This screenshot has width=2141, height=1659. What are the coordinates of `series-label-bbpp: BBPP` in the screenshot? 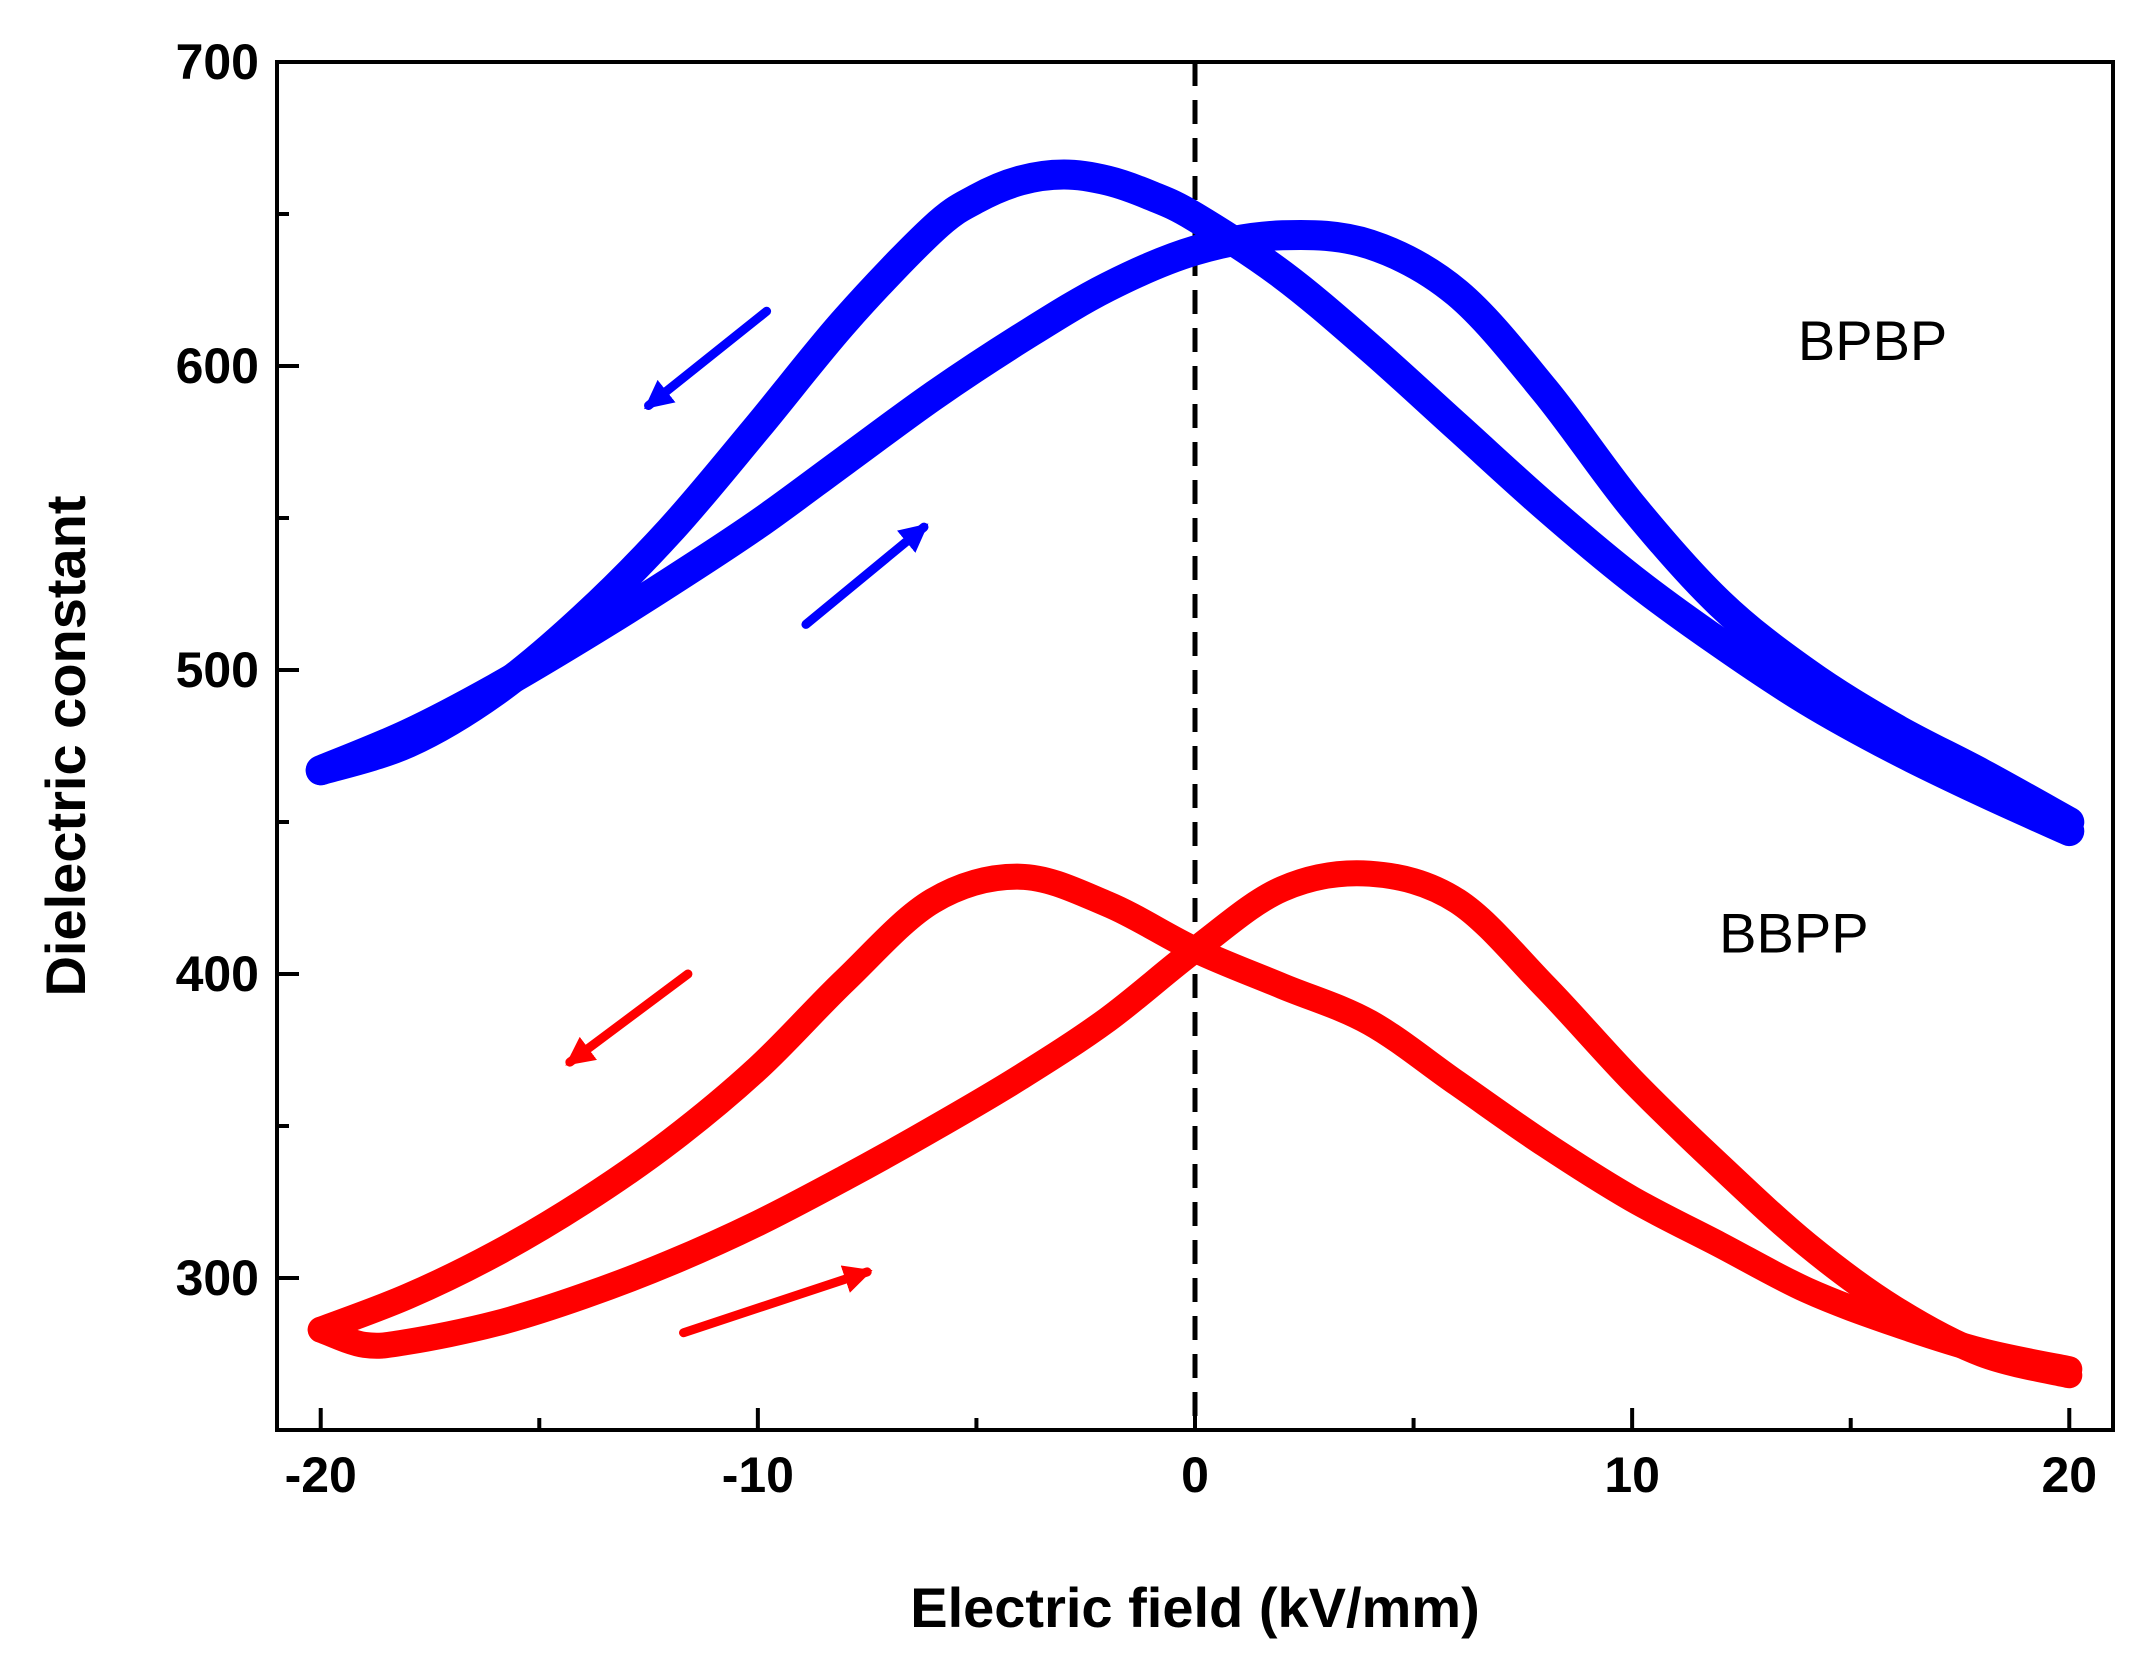 It's located at (1793, 933).